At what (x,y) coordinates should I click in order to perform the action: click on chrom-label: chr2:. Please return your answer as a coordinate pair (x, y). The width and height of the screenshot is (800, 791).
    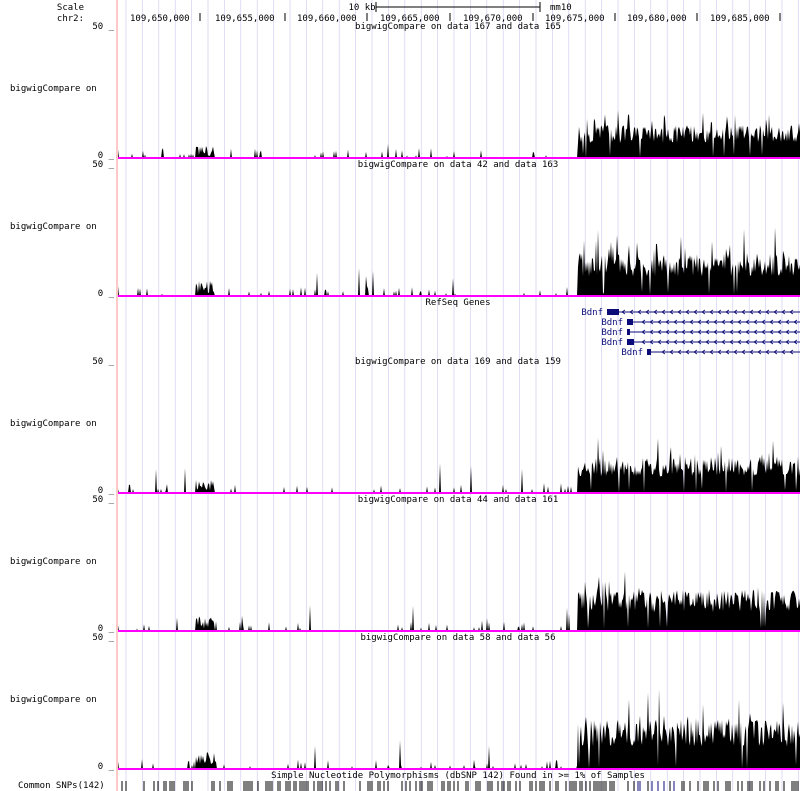
    Looking at the image, I should click on (70, 19).